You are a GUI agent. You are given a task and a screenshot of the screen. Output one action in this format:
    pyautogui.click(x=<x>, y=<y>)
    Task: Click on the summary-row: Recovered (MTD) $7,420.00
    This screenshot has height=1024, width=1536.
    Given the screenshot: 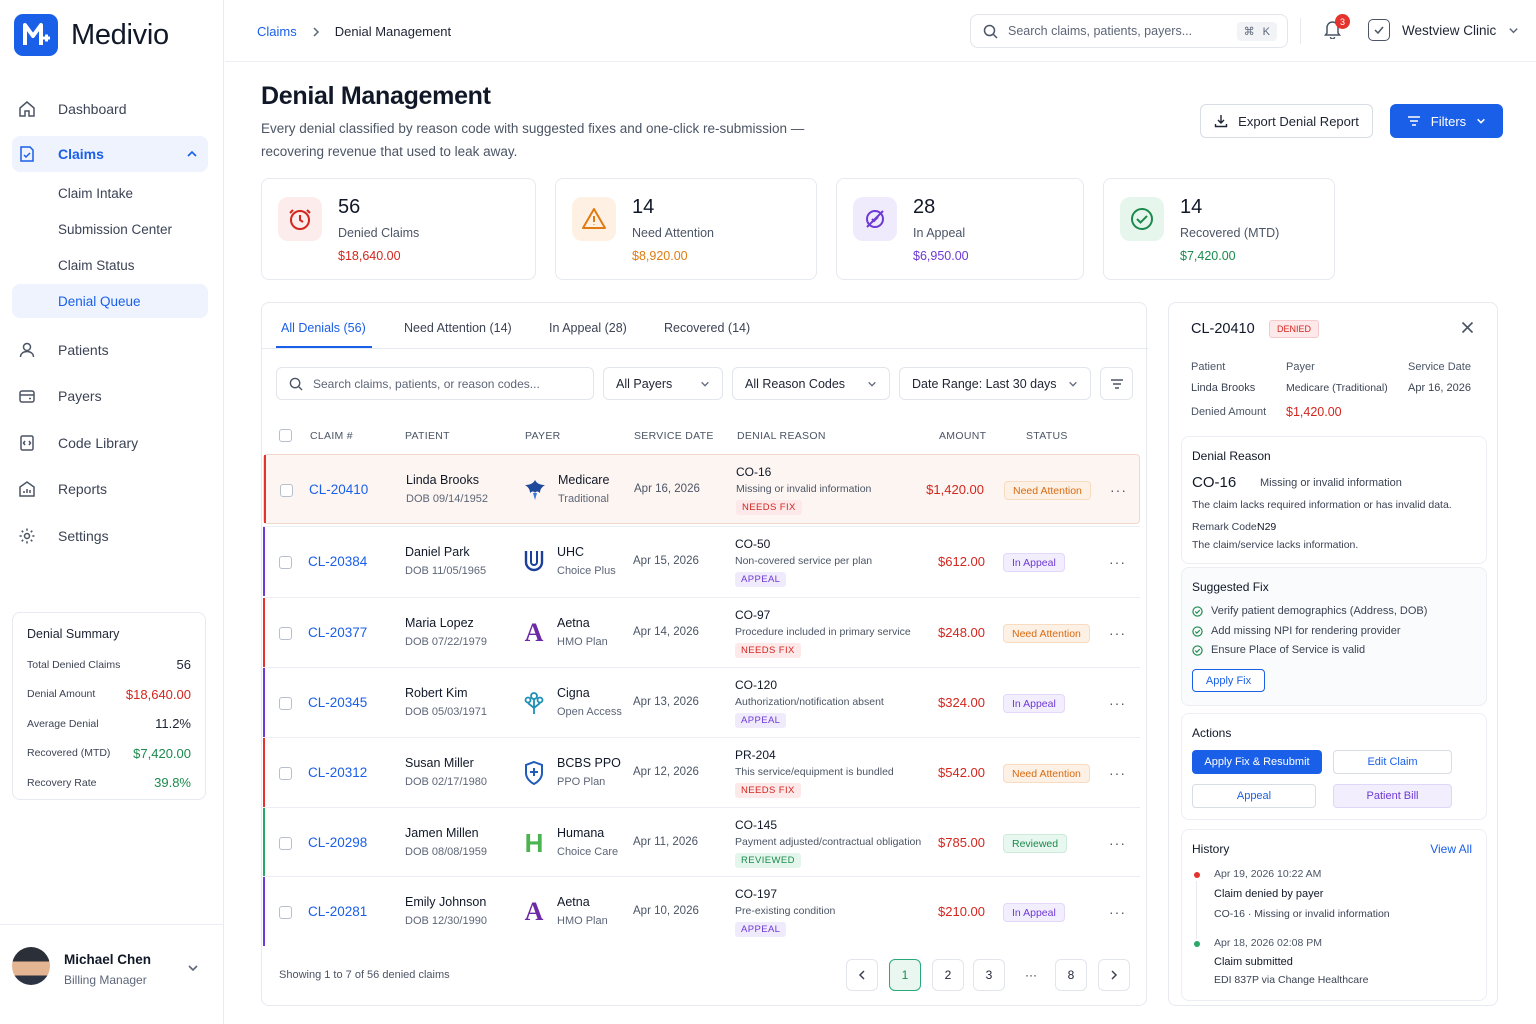 What is the action you would take?
    pyautogui.click(x=109, y=754)
    